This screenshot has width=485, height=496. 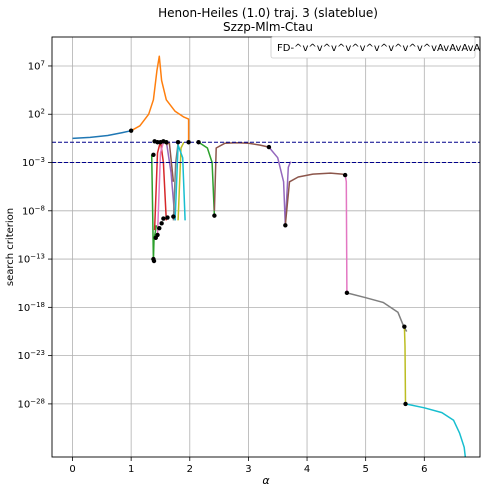 I want to click on threshold-layer, so click(x=266, y=152).